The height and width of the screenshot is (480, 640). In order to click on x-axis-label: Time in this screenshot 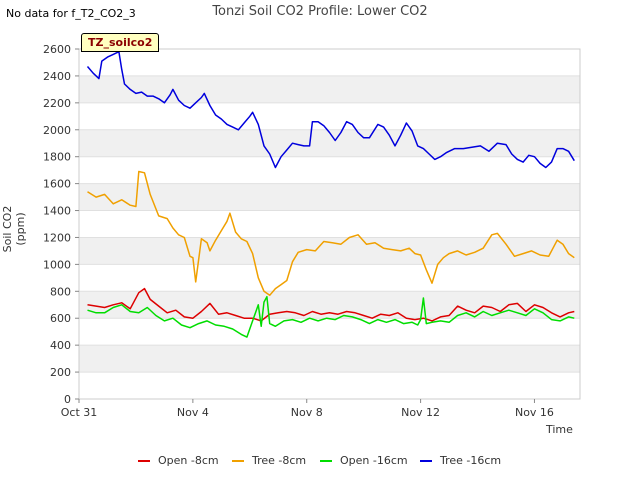, I will do `click(559, 429)`.